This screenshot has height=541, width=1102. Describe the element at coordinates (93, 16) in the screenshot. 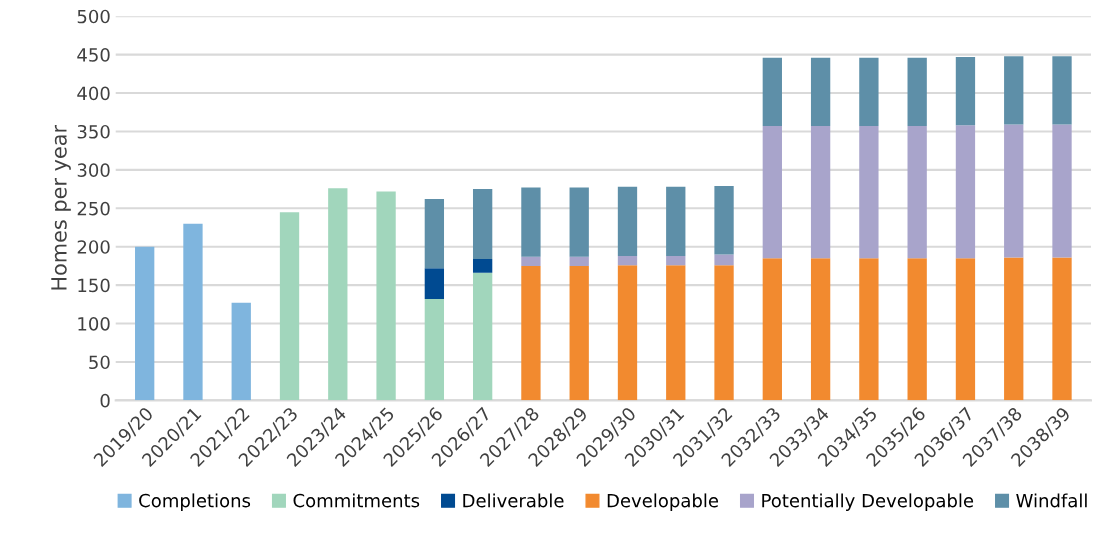

I see `y-tick-label: 500` at that location.